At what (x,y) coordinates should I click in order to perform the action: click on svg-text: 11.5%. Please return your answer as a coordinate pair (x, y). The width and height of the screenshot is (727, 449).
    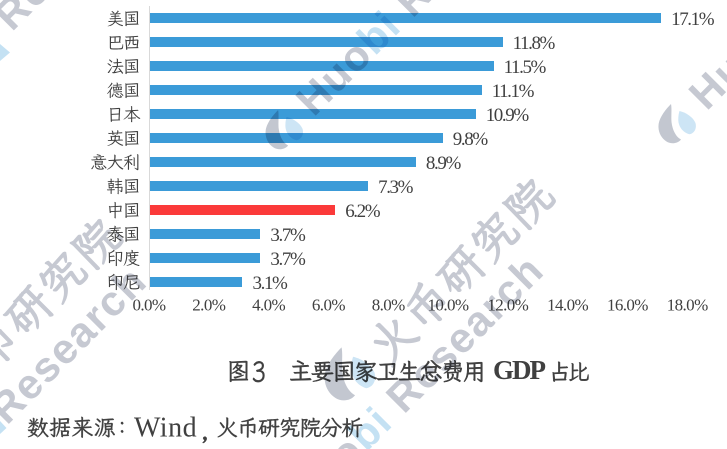
    Looking at the image, I should click on (525, 67).